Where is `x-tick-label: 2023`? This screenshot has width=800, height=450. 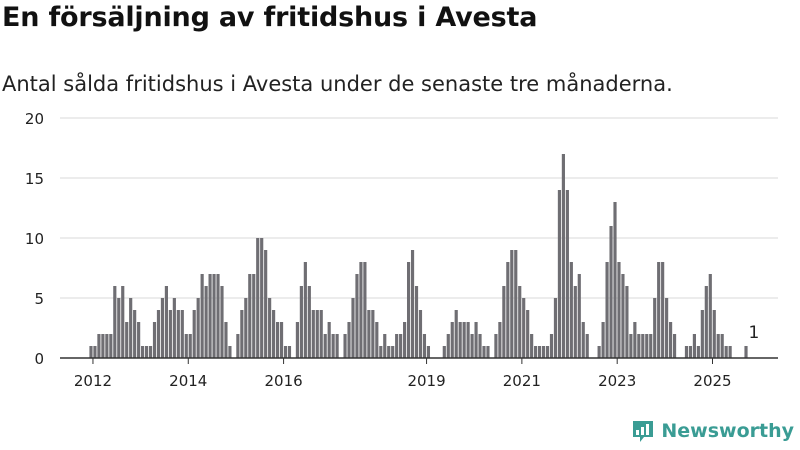
x-tick-label: 2023 is located at coordinates (617, 381).